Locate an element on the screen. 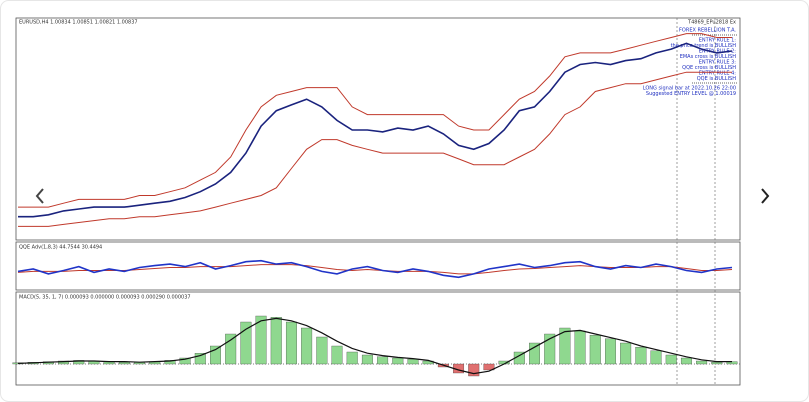  info-line: the price trend is BULLISH is located at coordinates (704, 46).